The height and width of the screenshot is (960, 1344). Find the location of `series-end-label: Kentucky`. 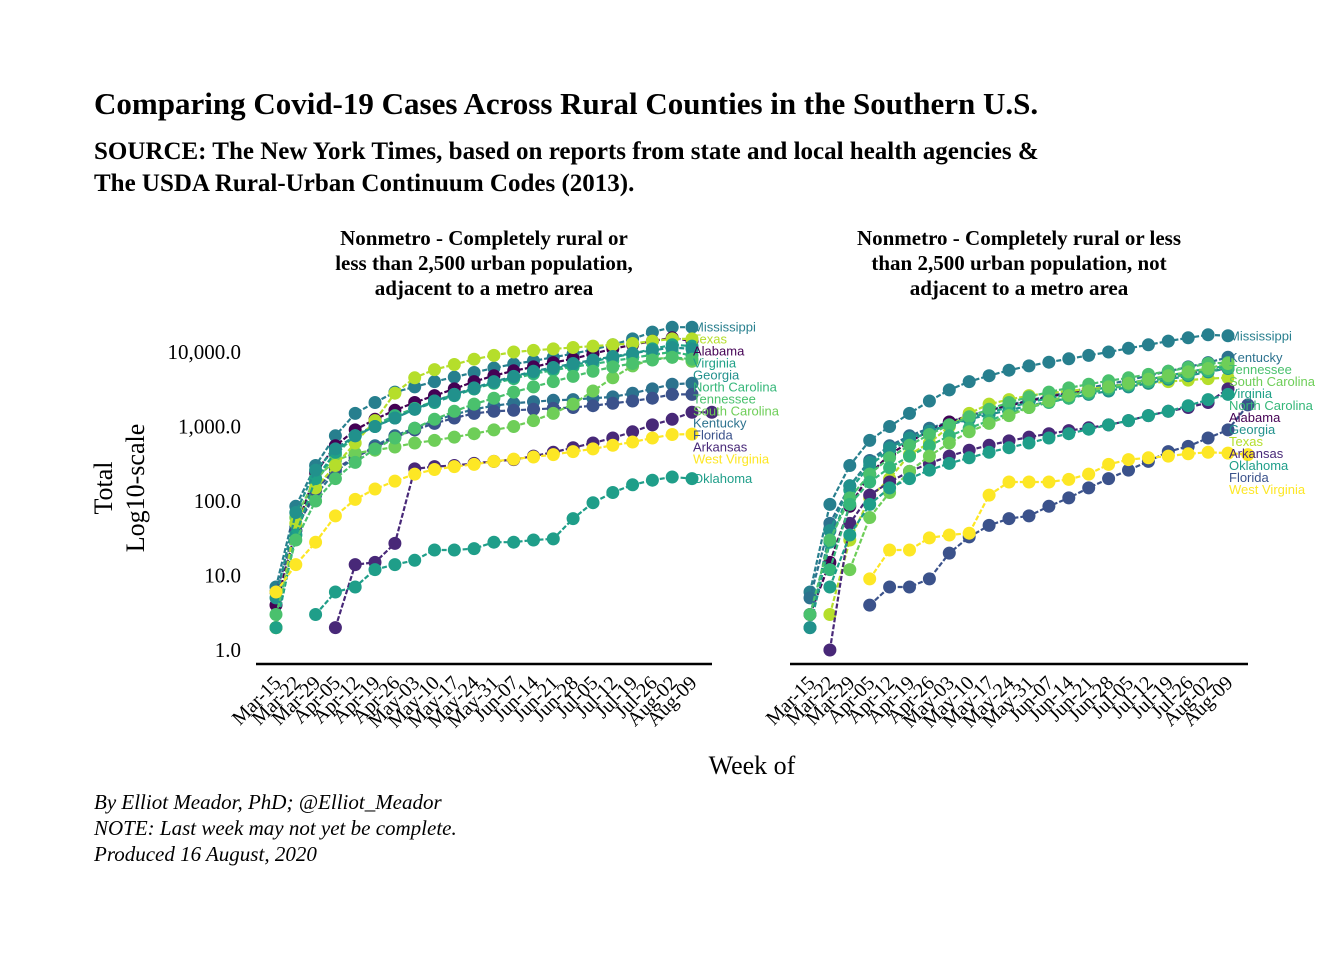

series-end-label: Kentucky is located at coordinates (1256, 357).